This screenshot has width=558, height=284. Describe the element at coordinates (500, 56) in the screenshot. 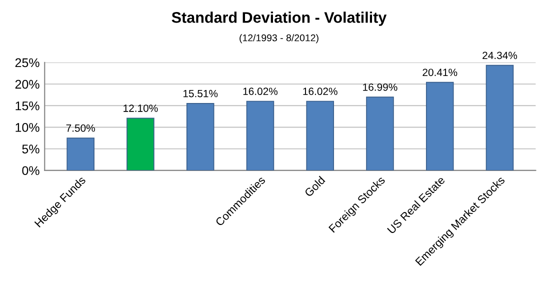

I see `data-label: 24.34%` at that location.